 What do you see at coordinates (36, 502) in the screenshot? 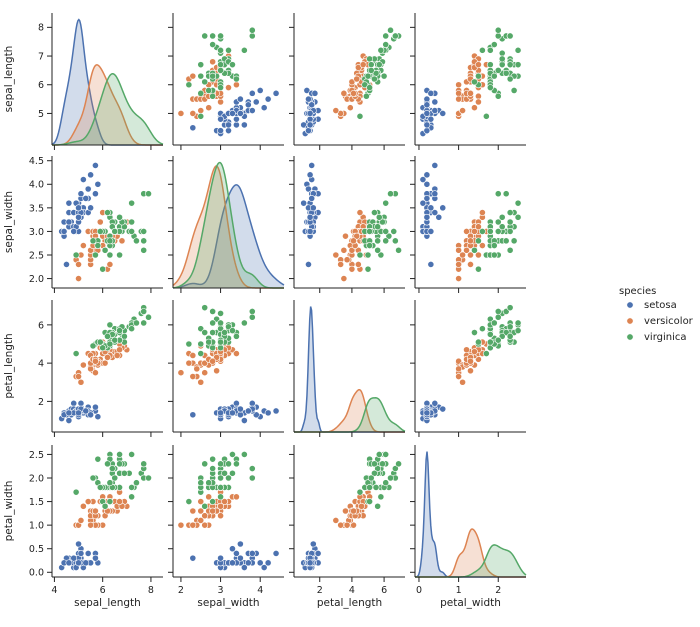
I see `y-tick-label: 1.5` at bounding box center [36, 502].